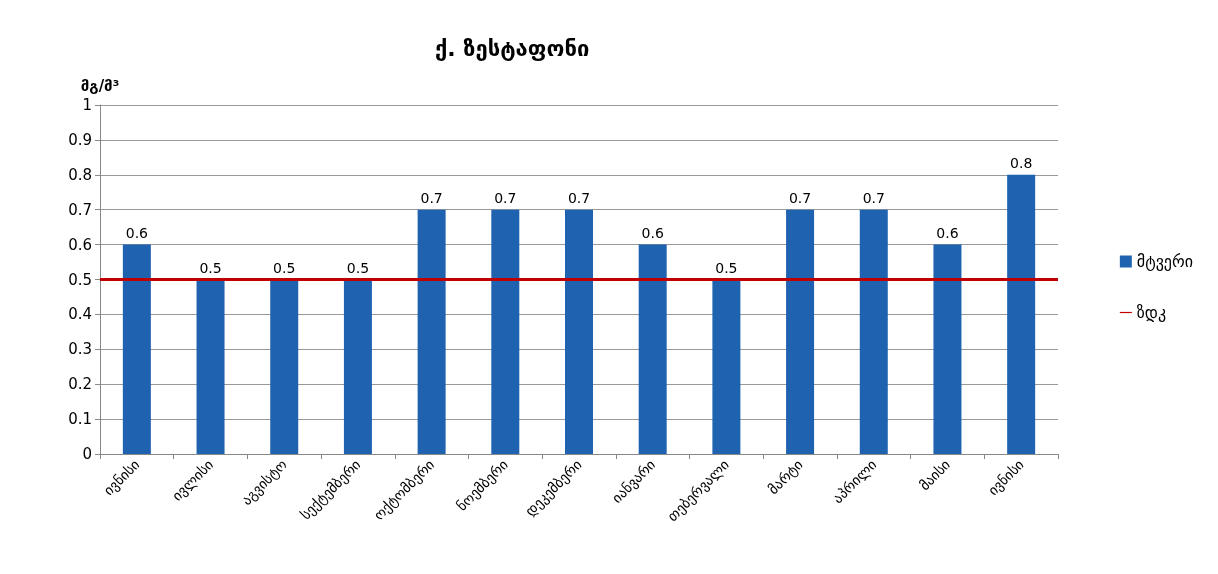 Image resolution: width=1218 pixels, height=574 pixels. I want to click on y-tick-label: 0.2, so click(80, 384).